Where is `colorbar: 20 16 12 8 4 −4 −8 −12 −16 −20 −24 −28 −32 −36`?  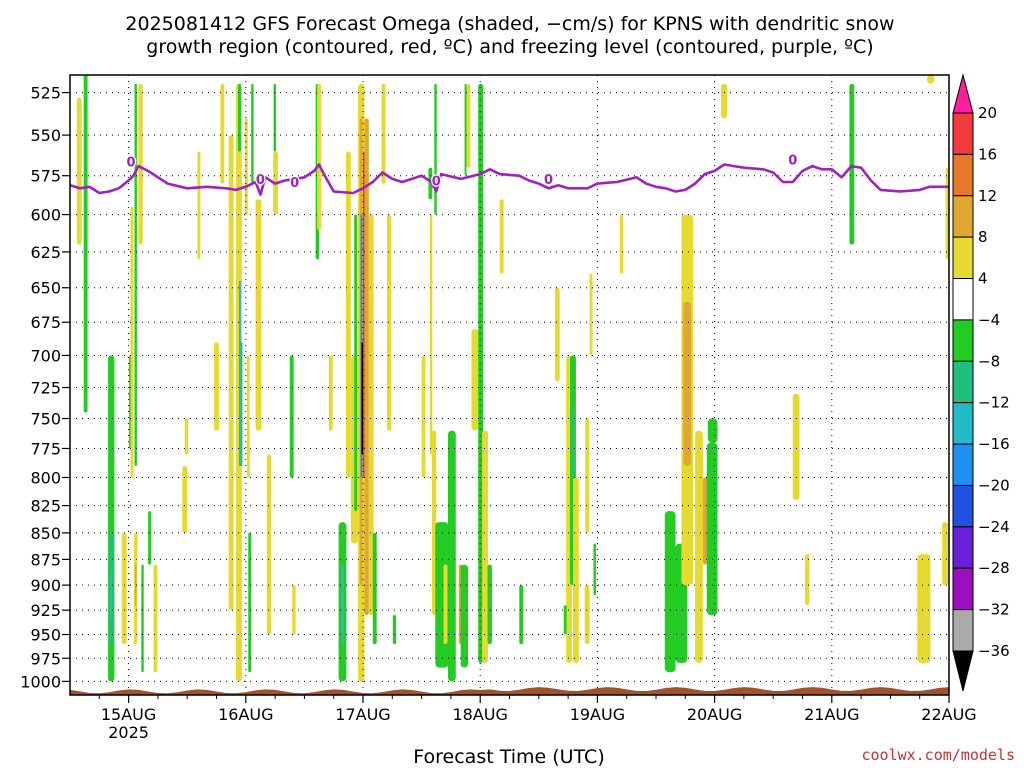 colorbar: 20 16 12 8 4 −4 −8 −12 −16 −20 −24 −28 −32 −36 is located at coordinates (981, 382).